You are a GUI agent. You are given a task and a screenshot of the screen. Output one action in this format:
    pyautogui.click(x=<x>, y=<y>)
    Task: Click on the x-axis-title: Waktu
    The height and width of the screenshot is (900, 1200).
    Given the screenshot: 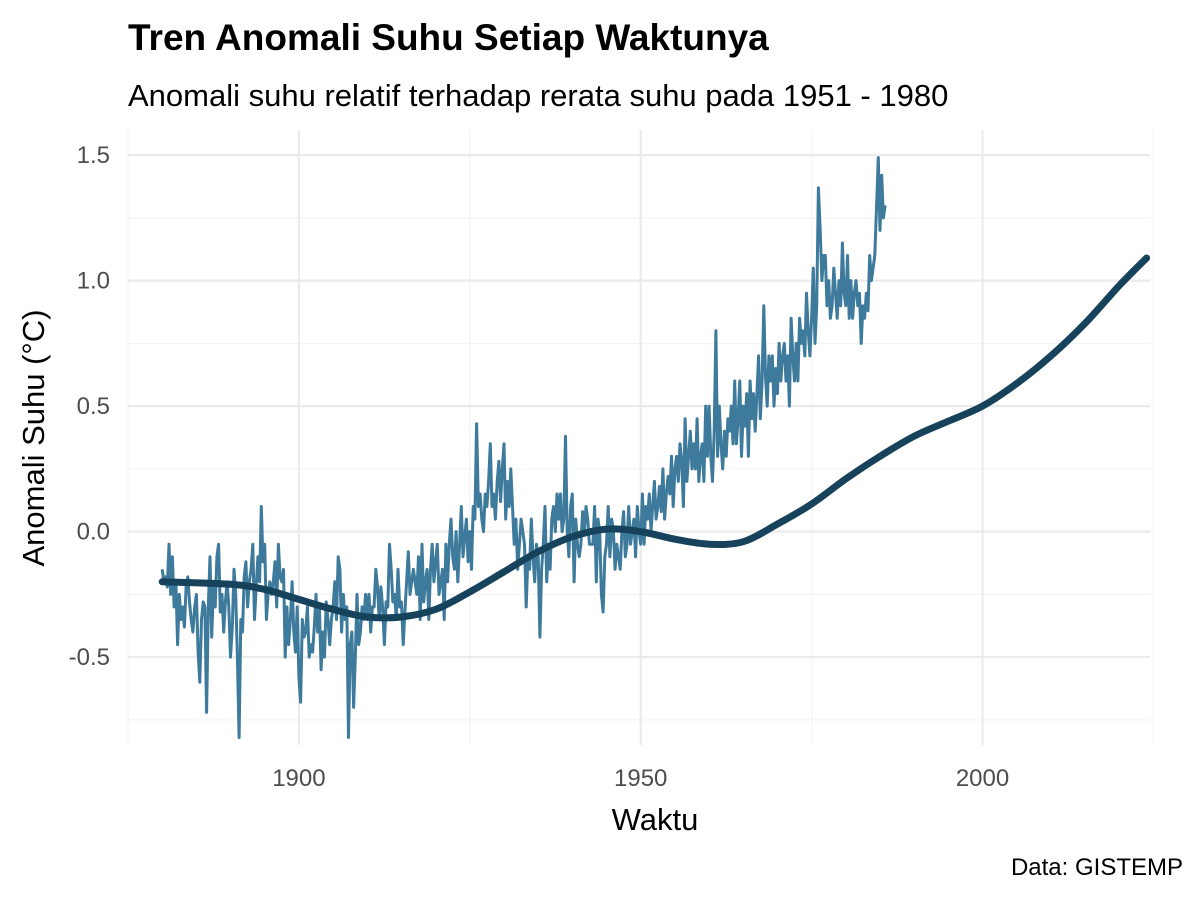 What is the action you would take?
    pyautogui.click(x=655, y=819)
    